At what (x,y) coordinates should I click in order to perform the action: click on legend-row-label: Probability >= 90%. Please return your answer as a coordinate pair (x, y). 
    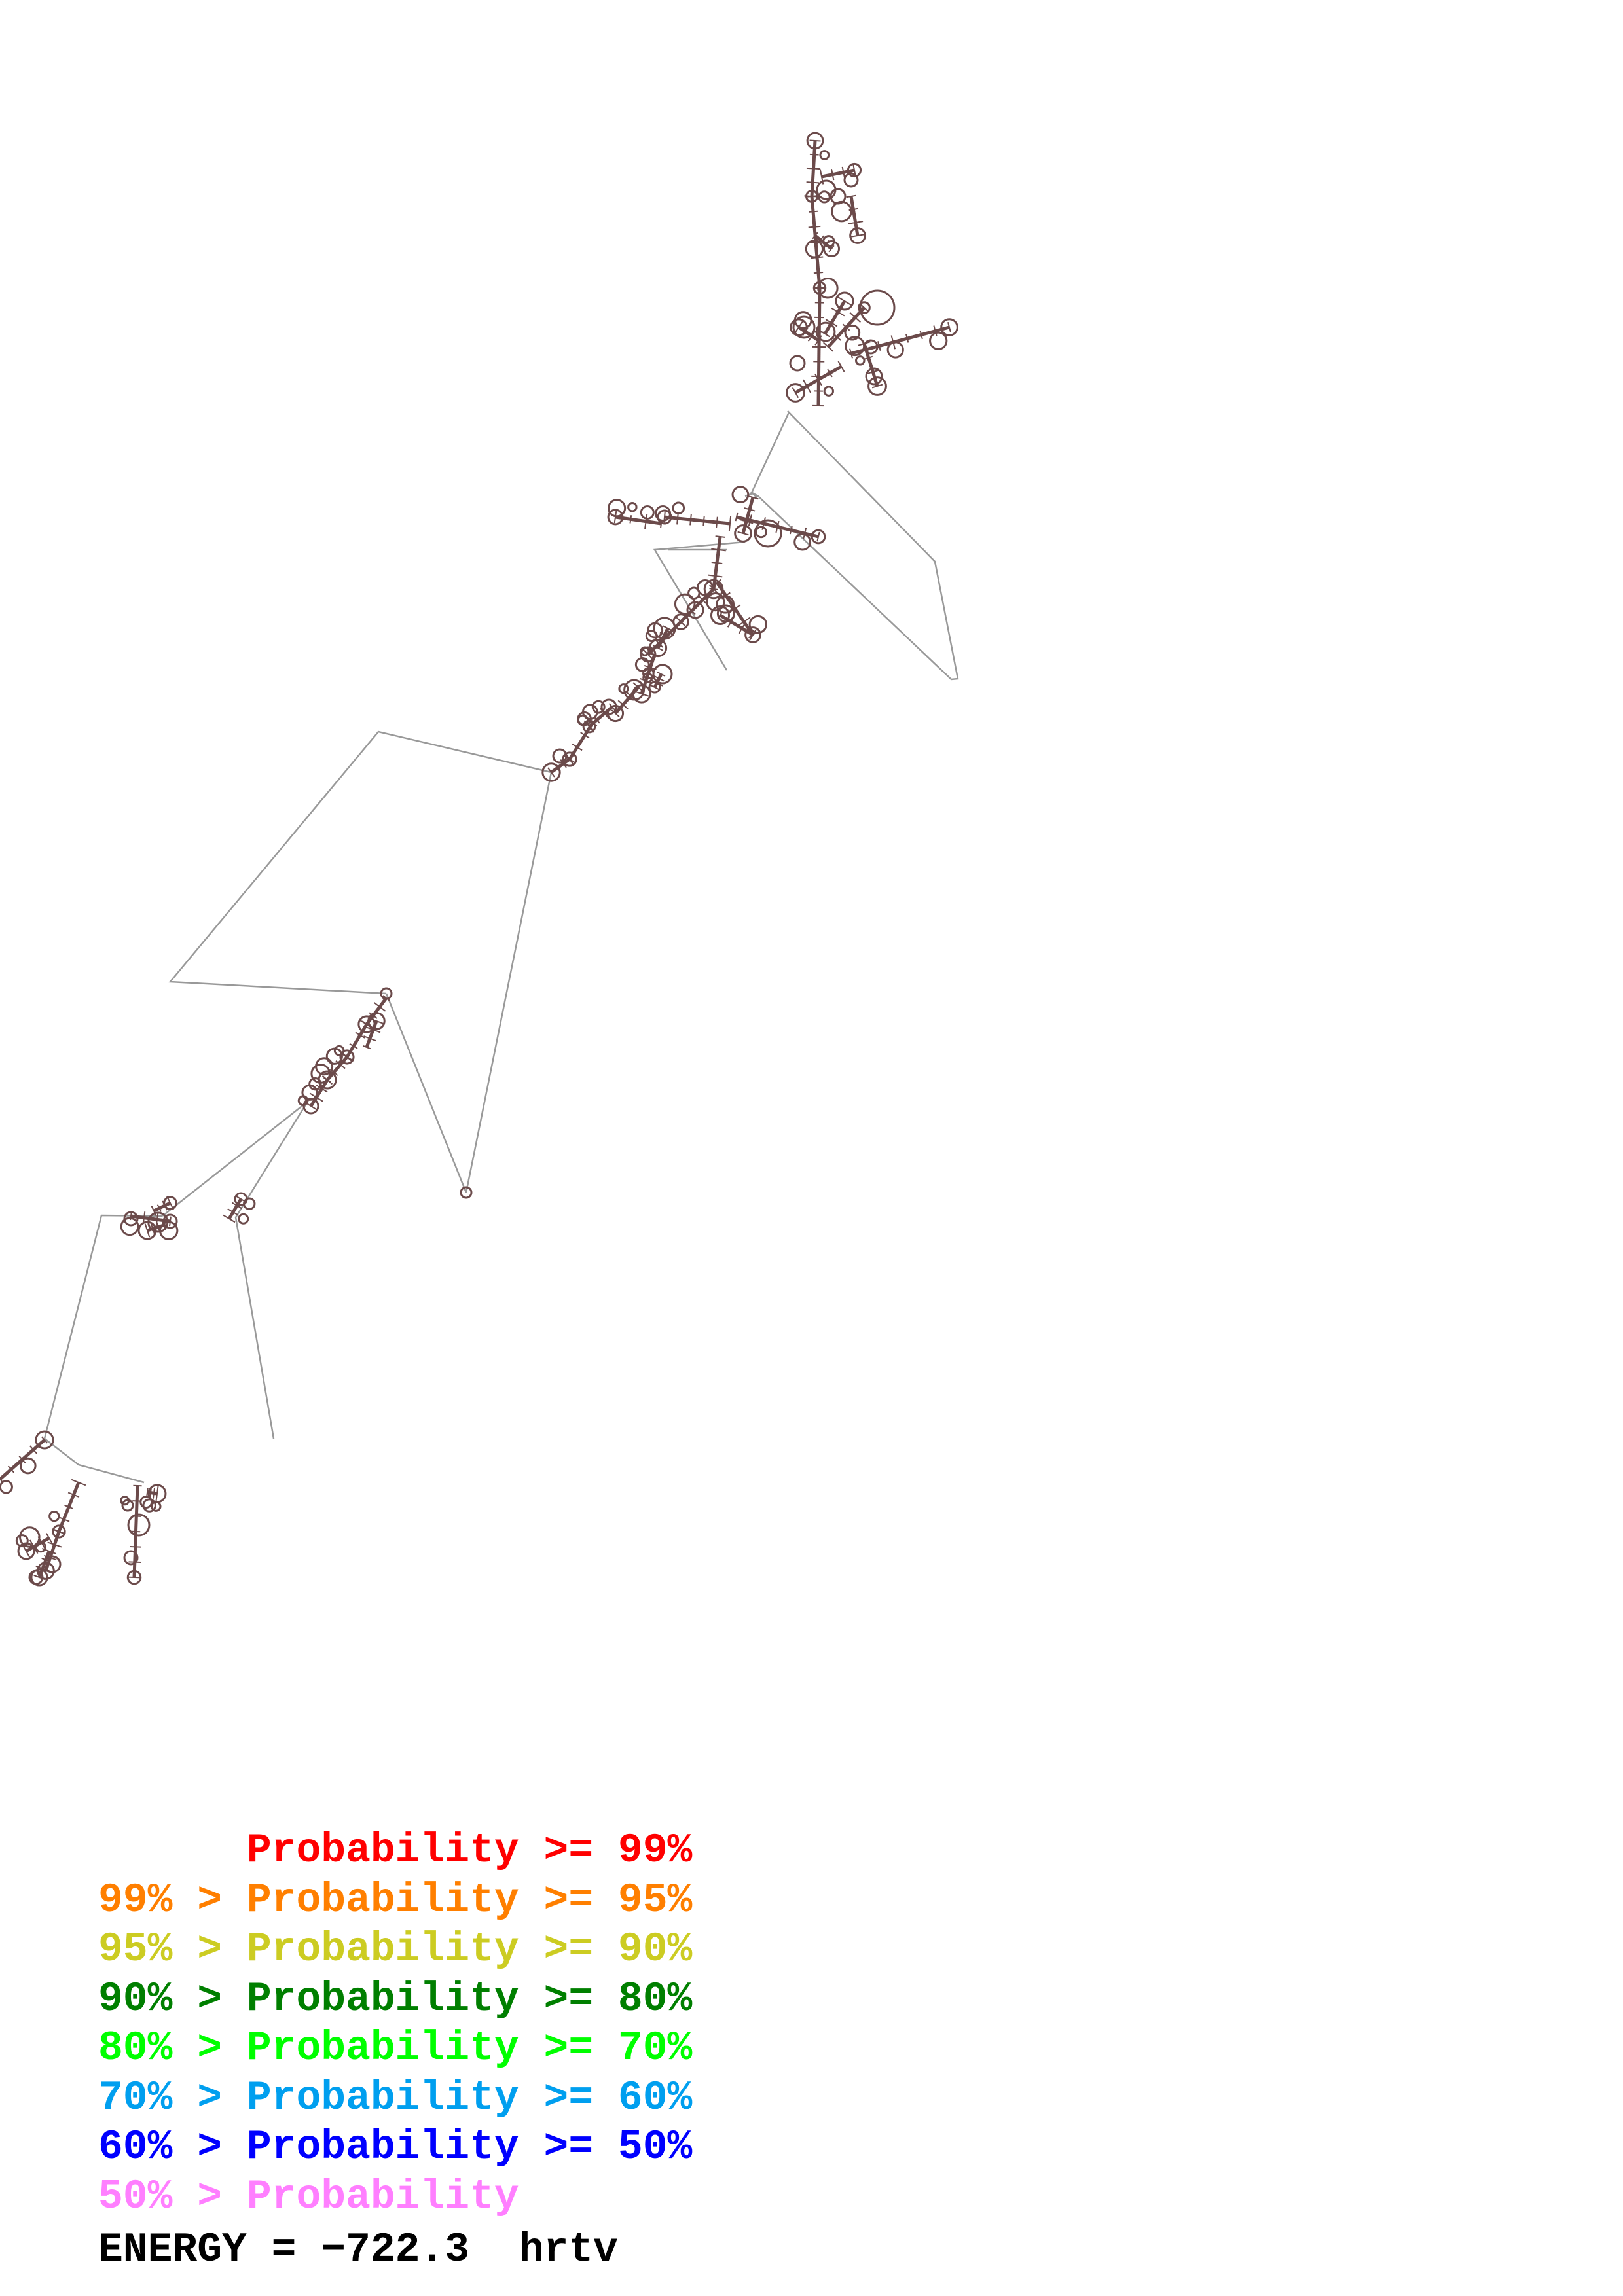
    Looking at the image, I should click on (469, 1949).